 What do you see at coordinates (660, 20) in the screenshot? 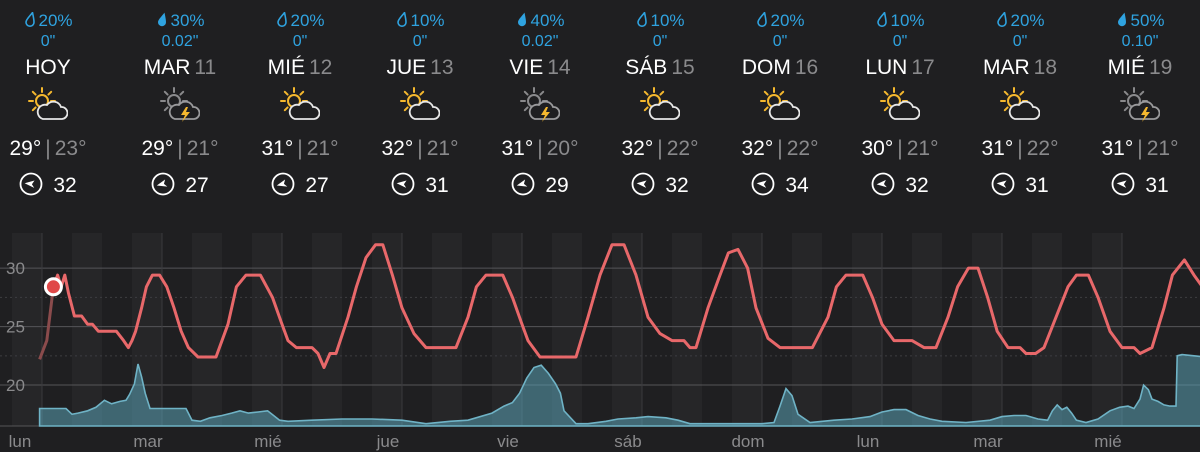
I see `precip-chance: 10%` at bounding box center [660, 20].